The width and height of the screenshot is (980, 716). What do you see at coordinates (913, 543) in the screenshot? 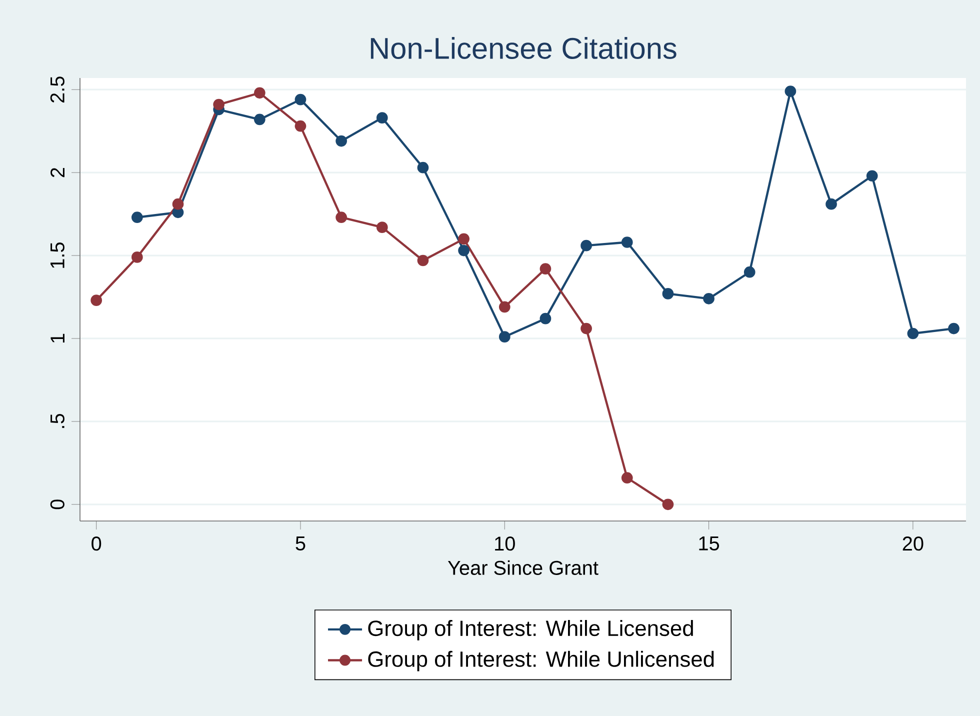
I see `x-tick-label: 20` at bounding box center [913, 543].